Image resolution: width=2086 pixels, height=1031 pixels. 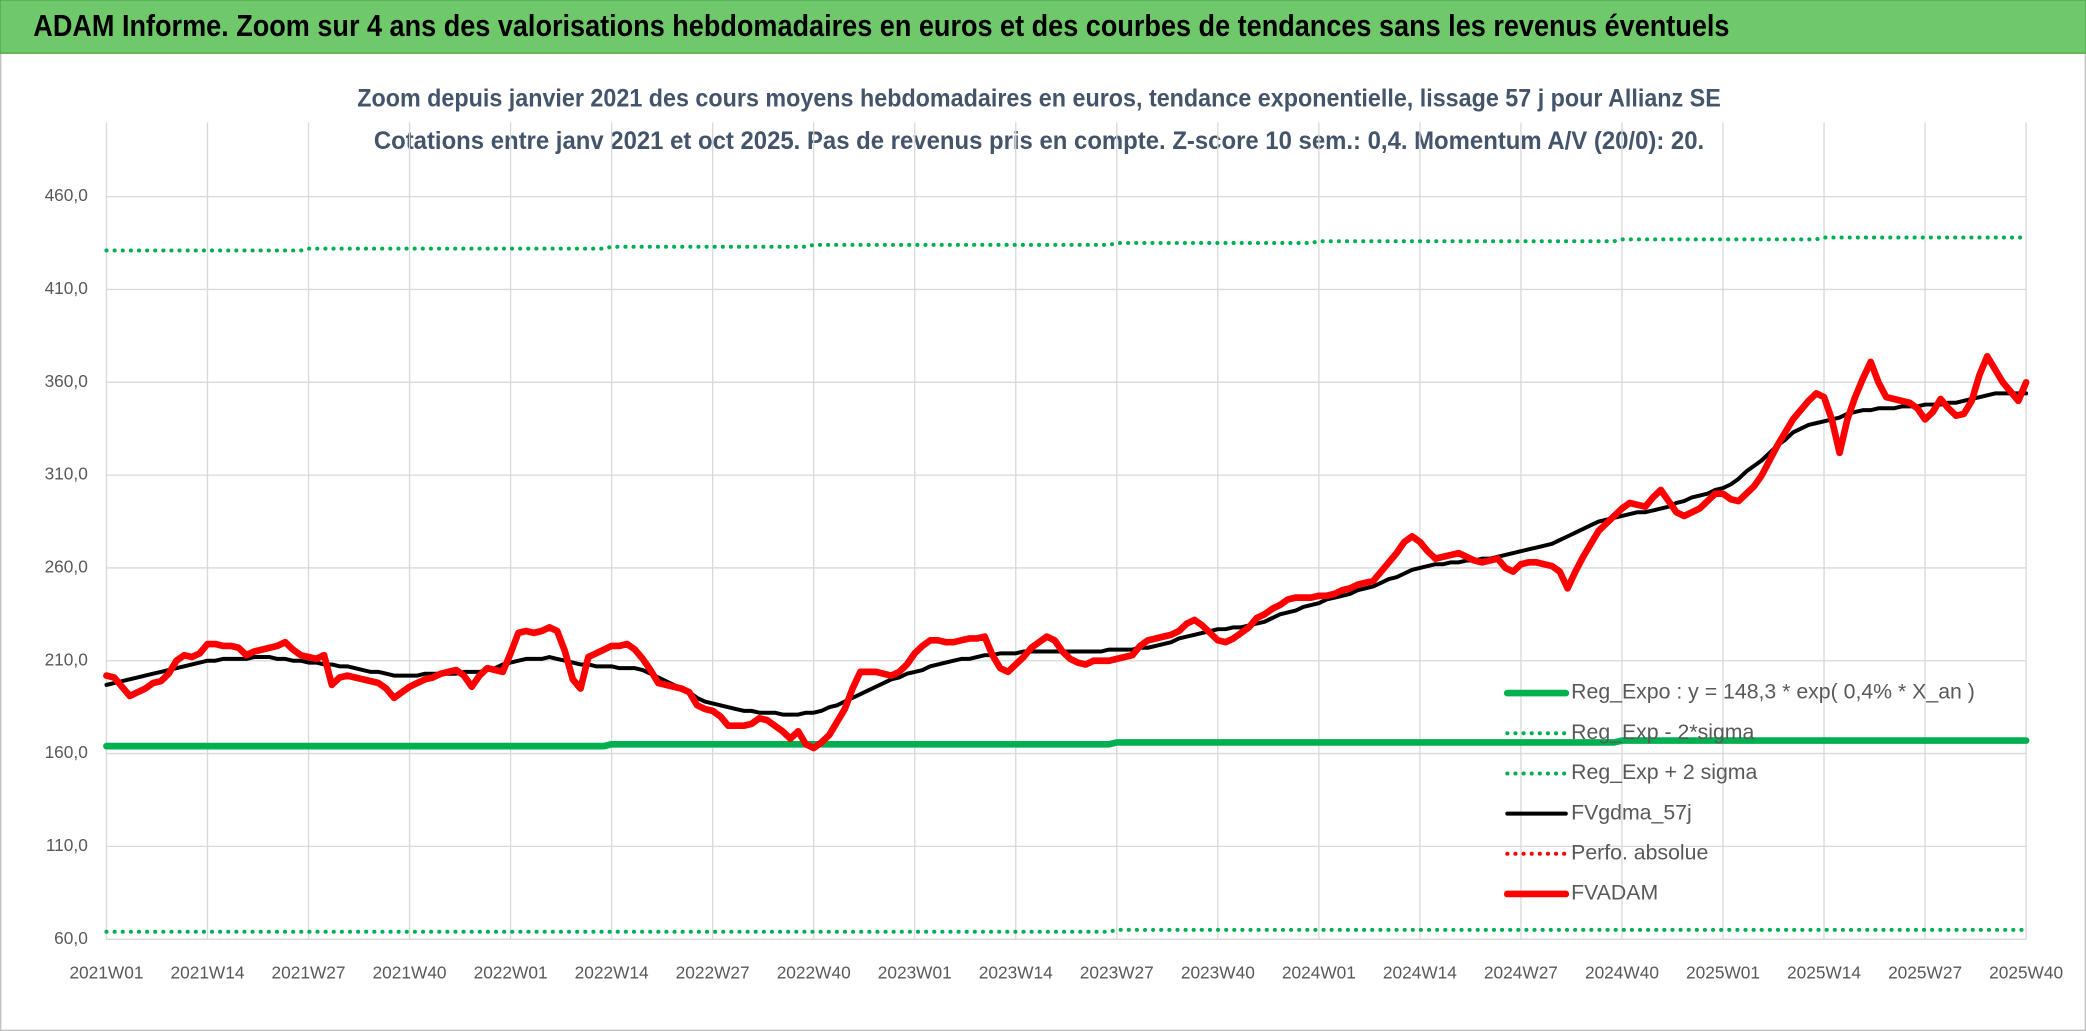 I want to click on x-tick-label: 2023W01, so click(x=915, y=972).